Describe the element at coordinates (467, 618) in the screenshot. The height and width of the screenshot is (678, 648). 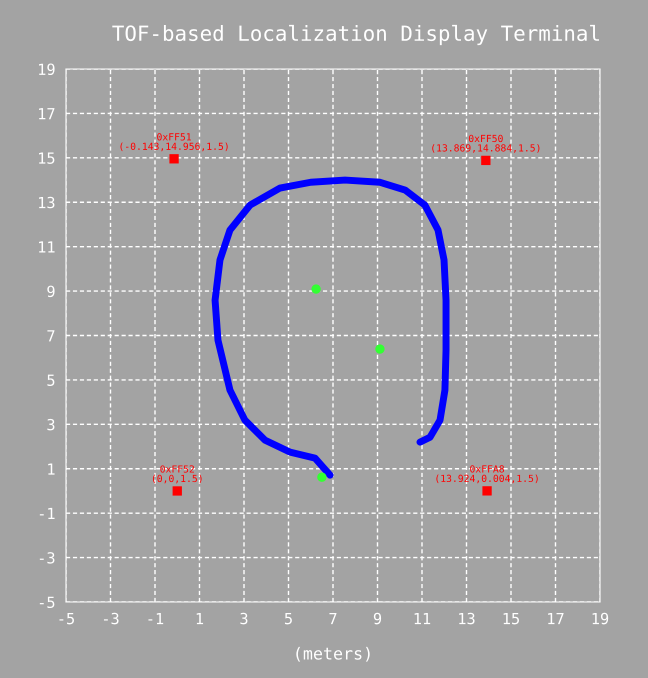
I see `x-tick-label: 13` at that location.